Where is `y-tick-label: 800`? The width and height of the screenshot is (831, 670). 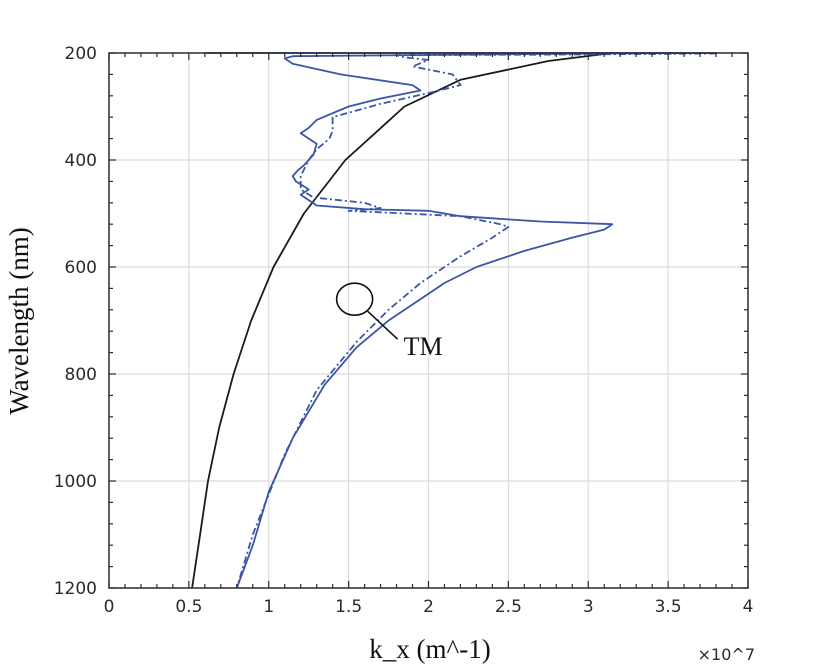 y-tick-label: 800 is located at coordinates (81, 375).